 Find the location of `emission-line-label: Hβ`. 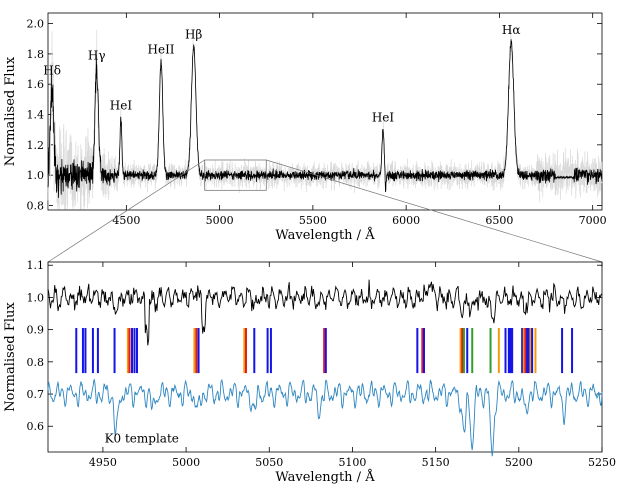

emission-line-label: Hβ is located at coordinates (193, 34).